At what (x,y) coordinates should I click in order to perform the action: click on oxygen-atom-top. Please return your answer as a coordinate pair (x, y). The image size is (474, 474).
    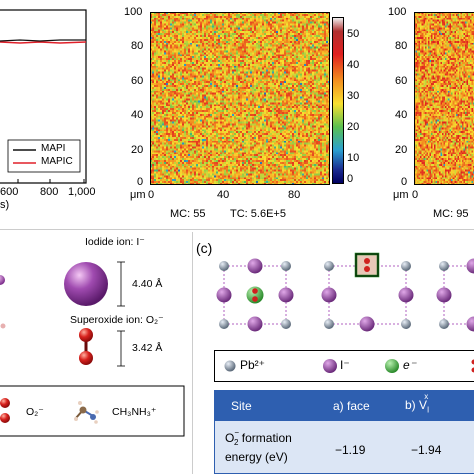
    Looking at the image, I should click on (86, 335).